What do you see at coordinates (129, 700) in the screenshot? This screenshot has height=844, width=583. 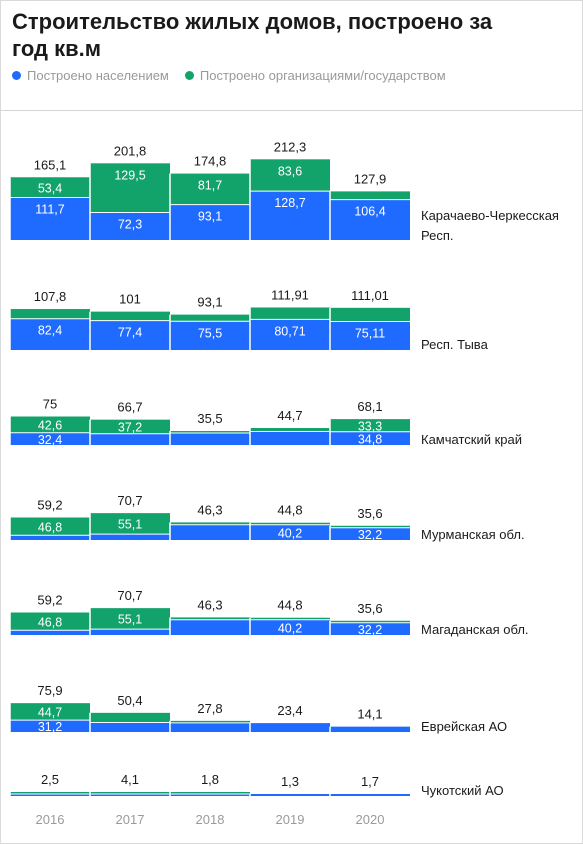 I see `panel-6-total-label-2017: 50,4` at bounding box center [129, 700].